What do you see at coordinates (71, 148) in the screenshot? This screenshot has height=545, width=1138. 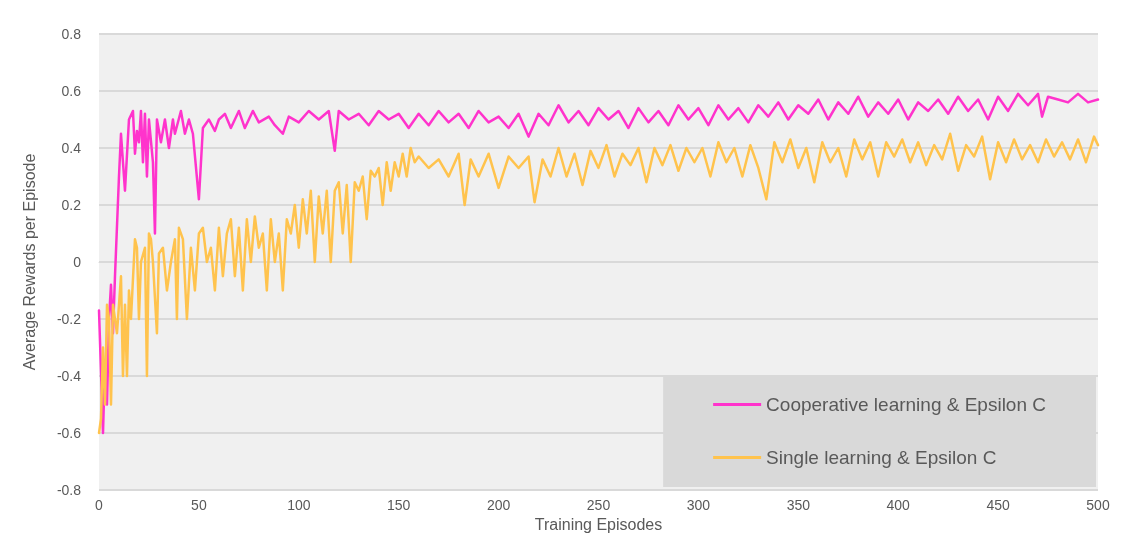 I see `y-tick-label: 0.4` at bounding box center [71, 148].